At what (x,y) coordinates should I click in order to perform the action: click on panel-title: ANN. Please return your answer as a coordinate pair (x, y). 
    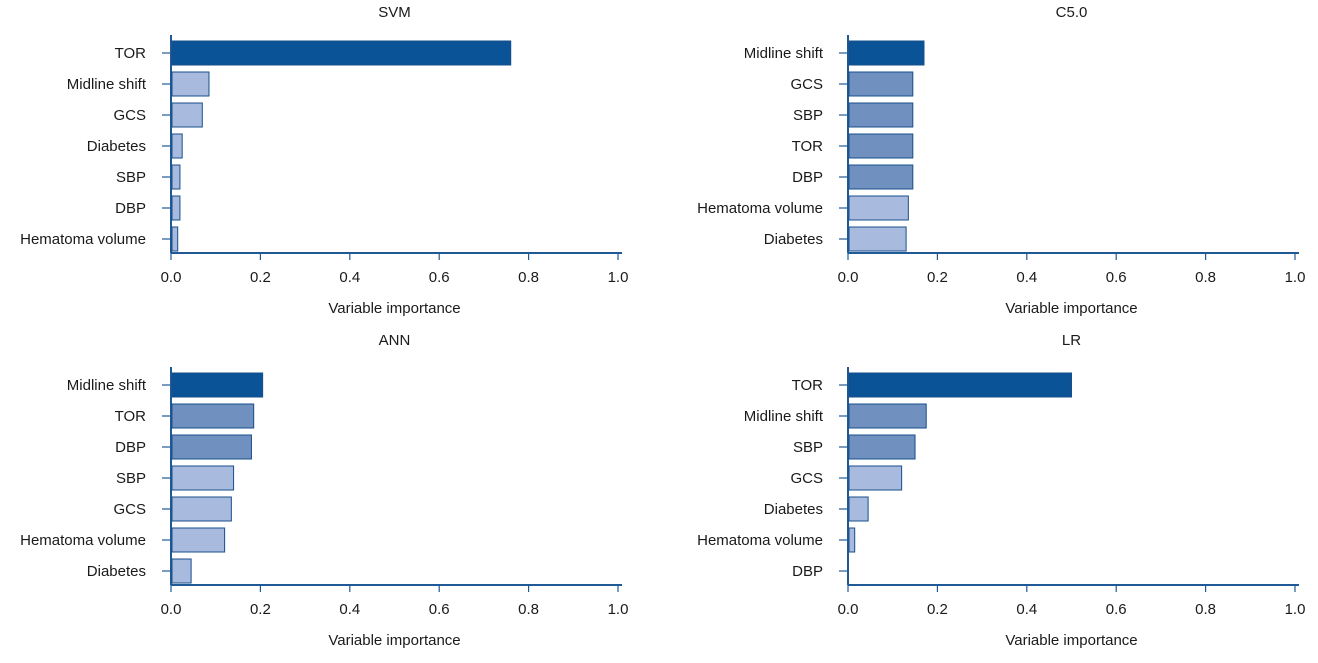
    Looking at the image, I should click on (395, 340).